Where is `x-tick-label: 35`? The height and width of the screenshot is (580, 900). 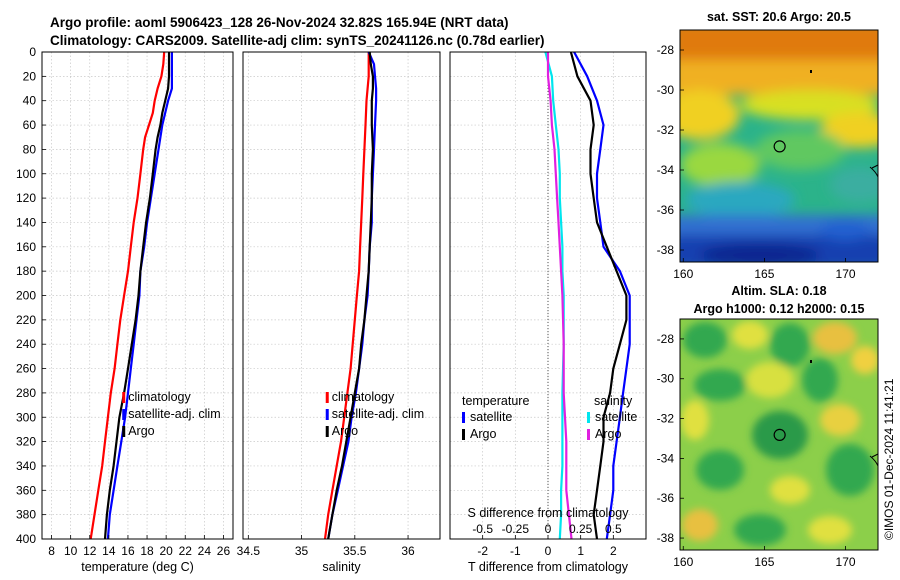
x-tick-label: 35 is located at coordinates (302, 551).